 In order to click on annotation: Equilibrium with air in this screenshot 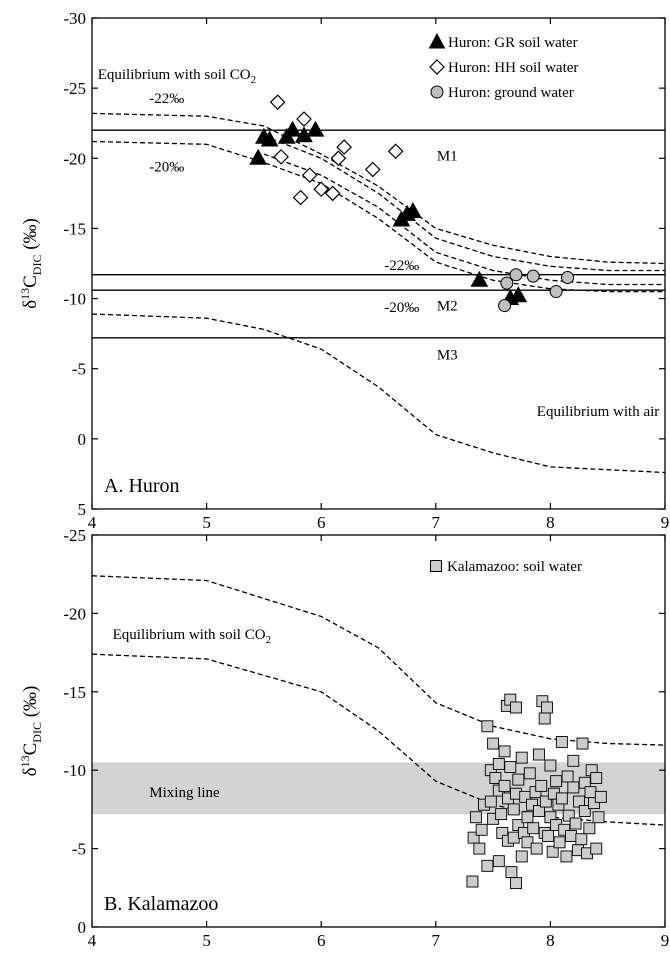, I will do `click(598, 412)`.